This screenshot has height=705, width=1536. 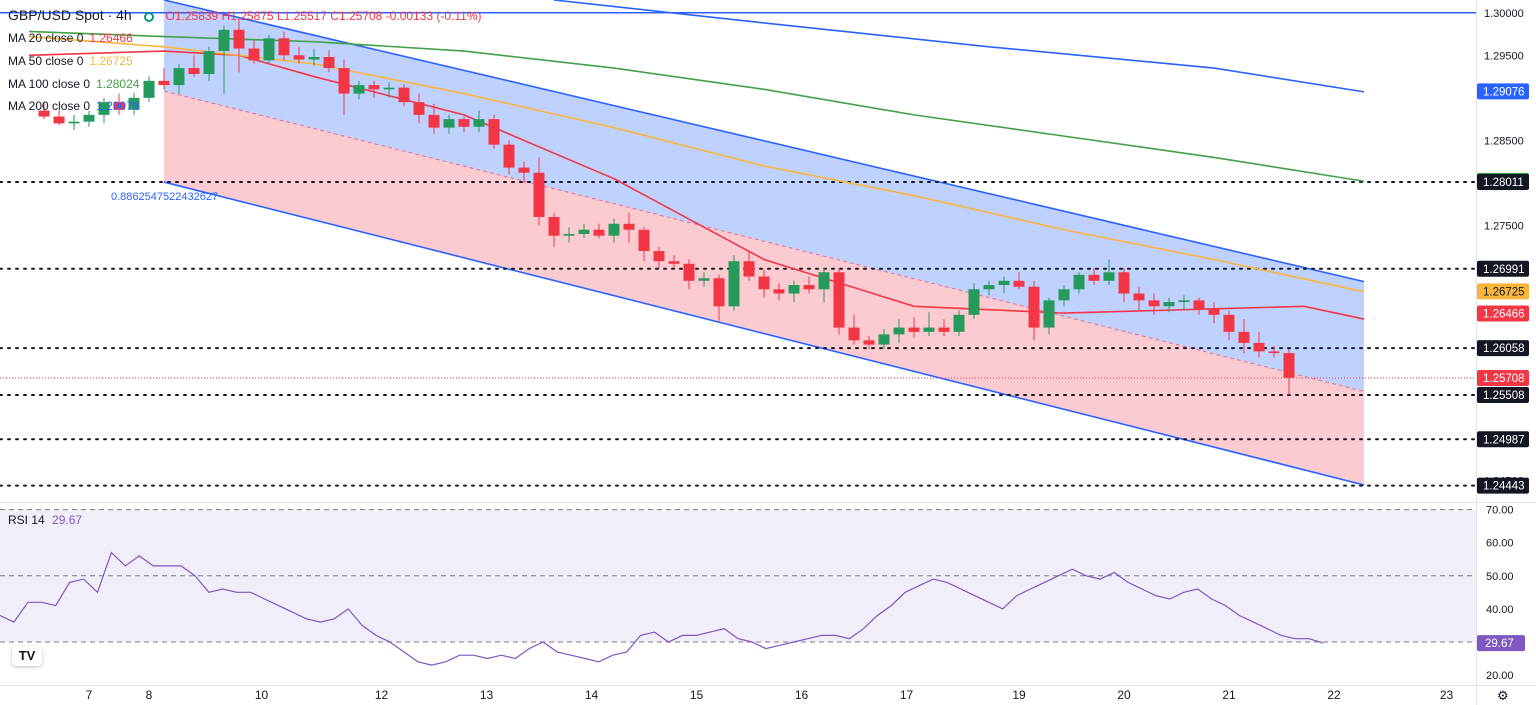 I want to click on channel-deviation-label: 0.8862547522432627, so click(x=165, y=197).